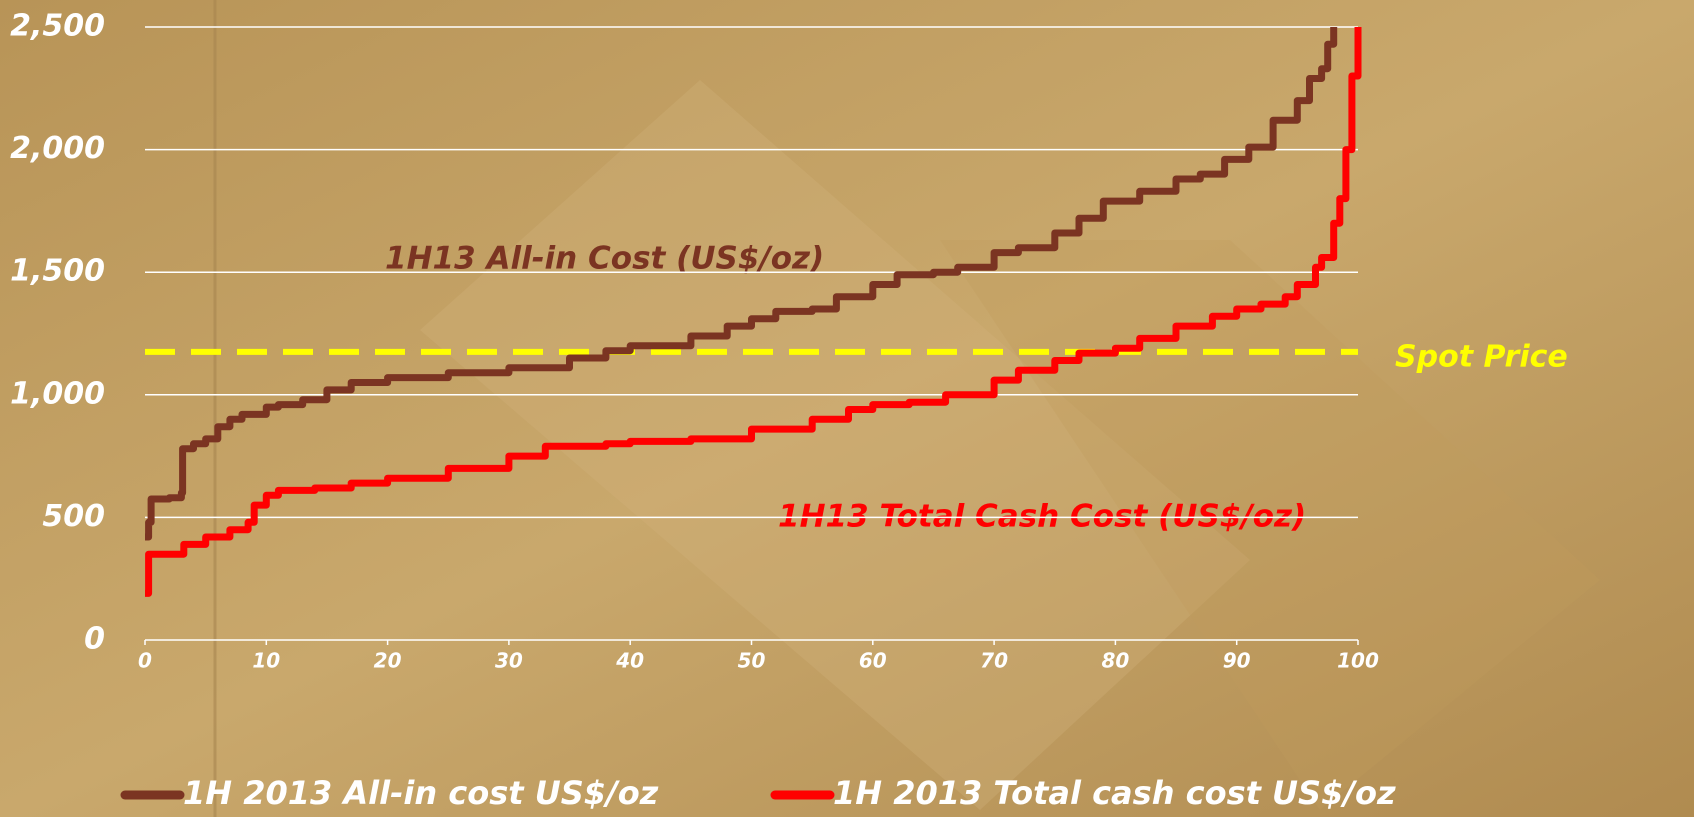 Image resolution: width=1694 pixels, height=817 pixels. What do you see at coordinates (388, 661) in the screenshot?
I see `x-tick-label: 20` at bounding box center [388, 661].